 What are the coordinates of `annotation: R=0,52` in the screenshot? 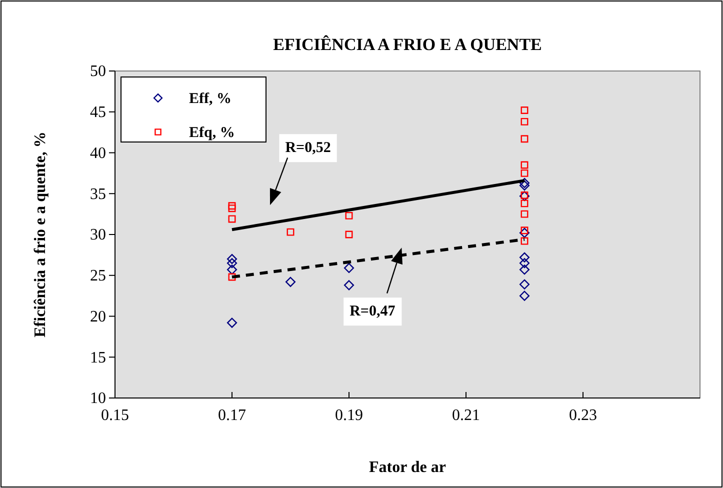 It's located at (308, 148).